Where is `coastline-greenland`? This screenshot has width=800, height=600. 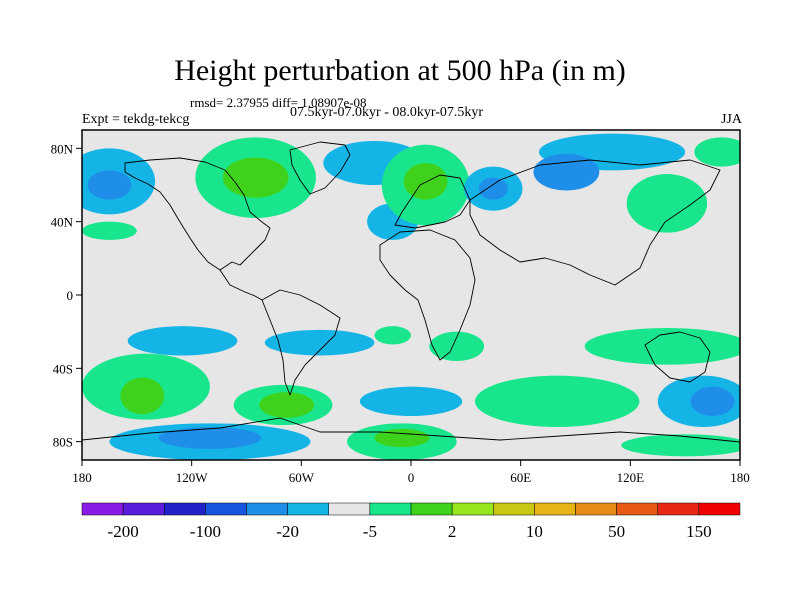 coastline-greenland is located at coordinates (320, 168).